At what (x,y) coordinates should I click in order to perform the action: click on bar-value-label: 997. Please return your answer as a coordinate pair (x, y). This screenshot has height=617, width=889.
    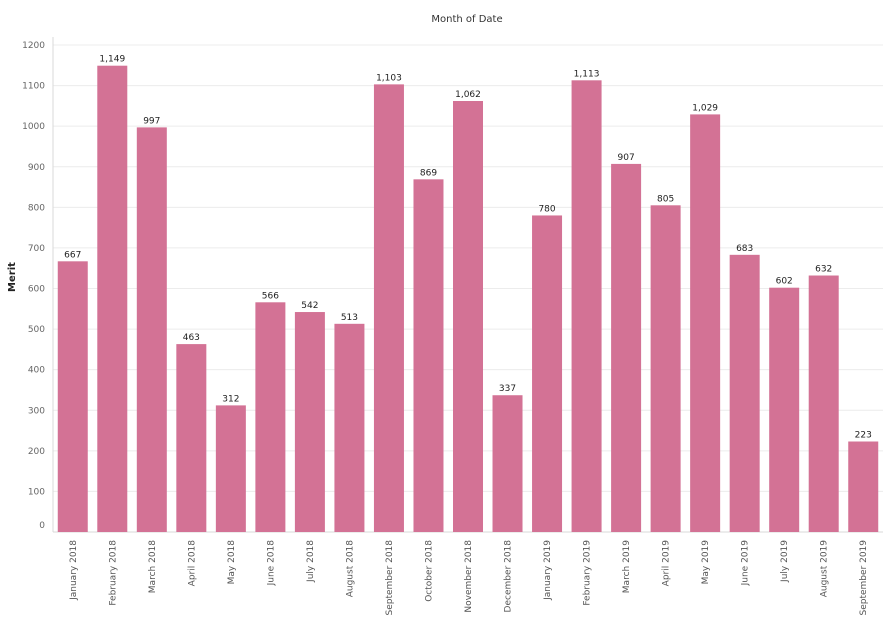
    Looking at the image, I should click on (151, 121).